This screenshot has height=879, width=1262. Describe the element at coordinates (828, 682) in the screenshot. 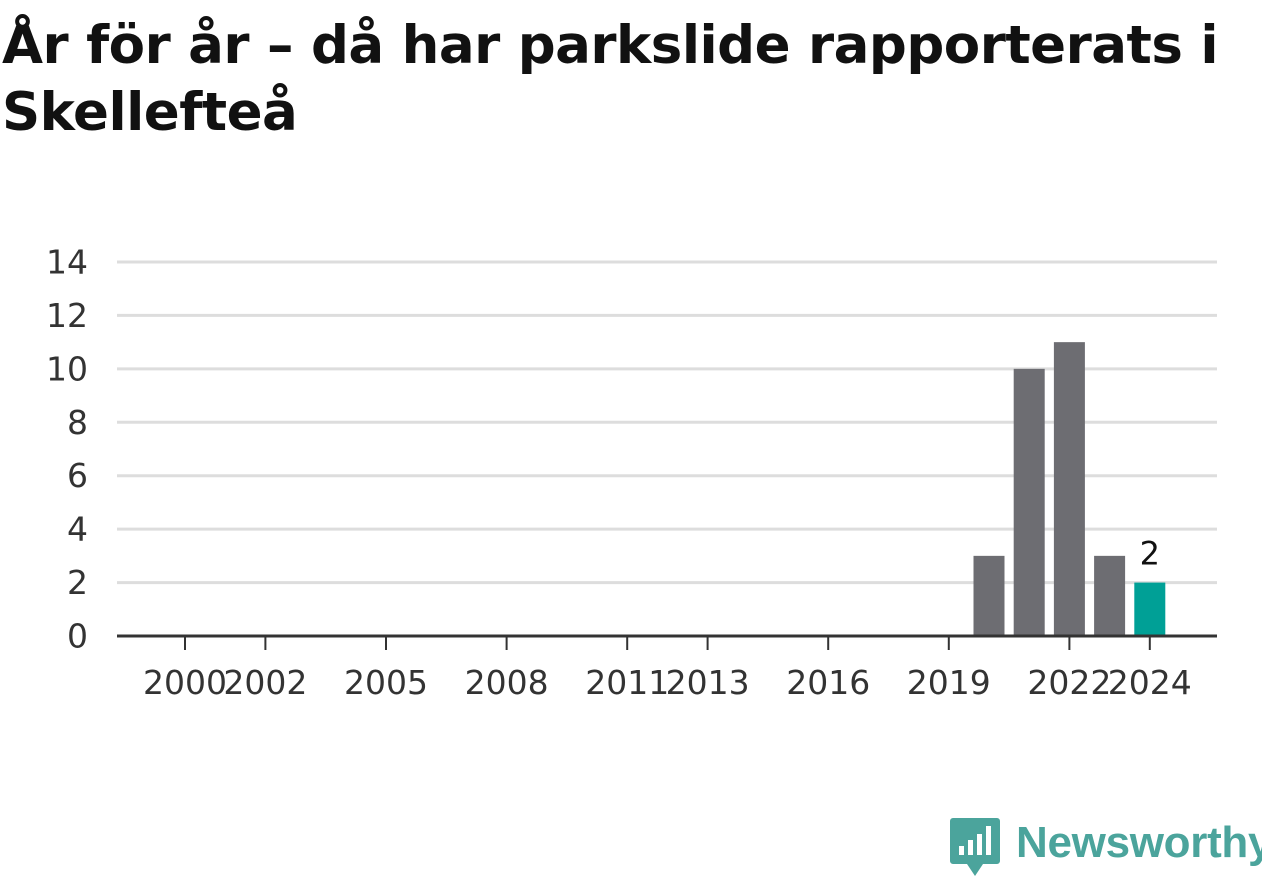

I see `x-tick-label: 2016` at that location.